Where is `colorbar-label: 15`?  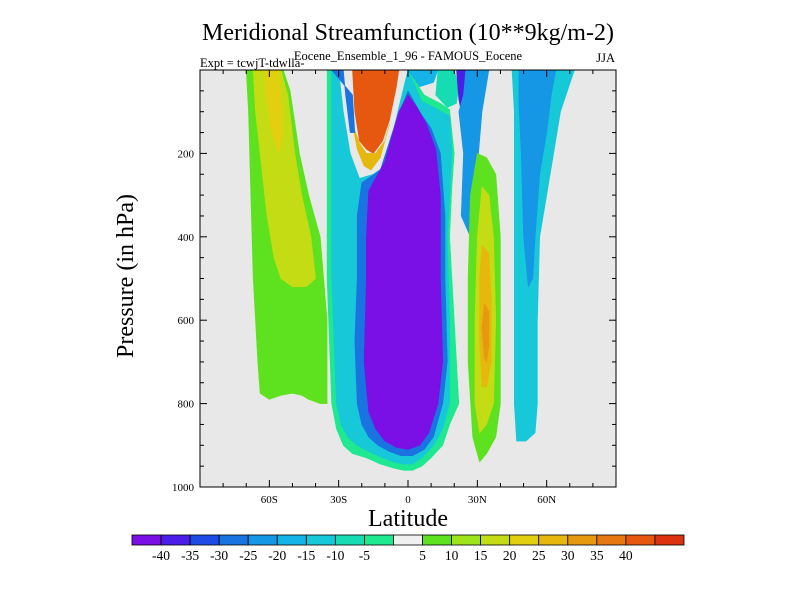 colorbar-label: 15 is located at coordinates (481, 555).